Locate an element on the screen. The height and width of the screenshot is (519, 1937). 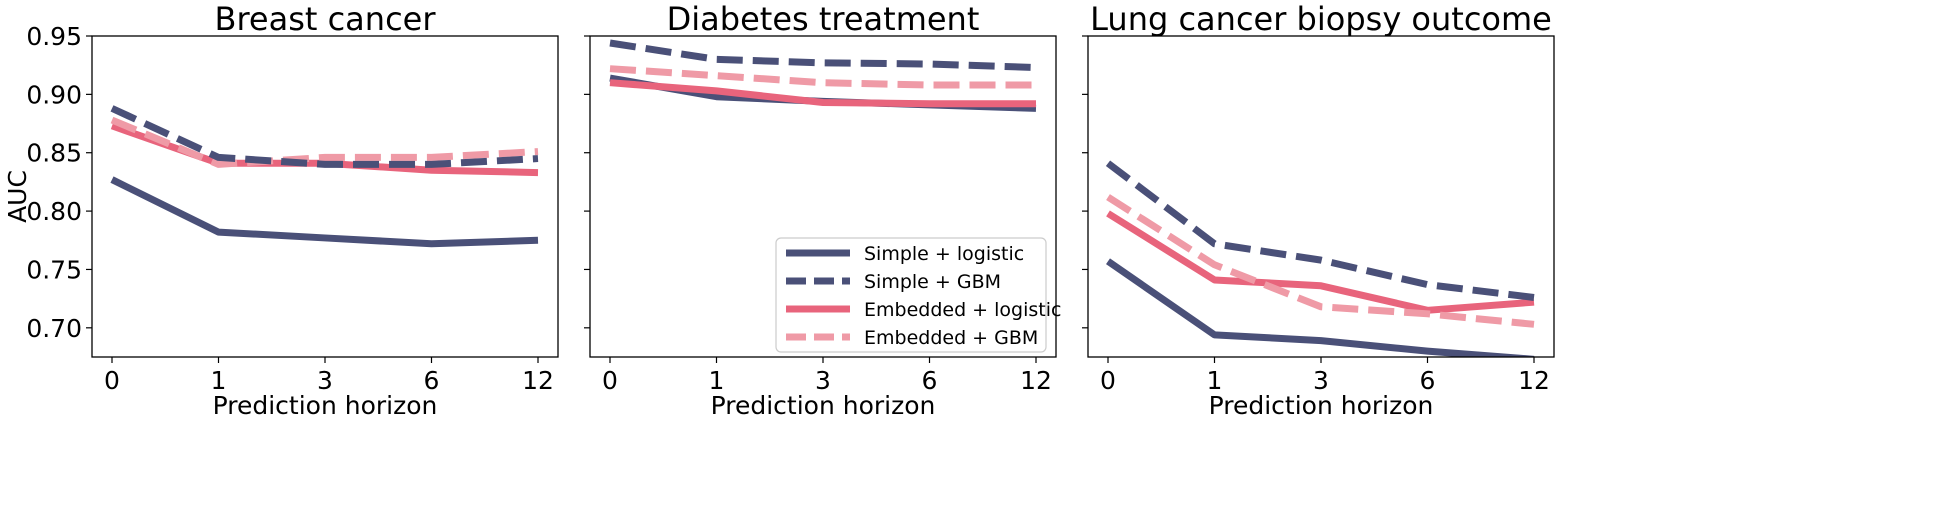
y-tick-label: 0.95 is located at coordinates (54, 36).